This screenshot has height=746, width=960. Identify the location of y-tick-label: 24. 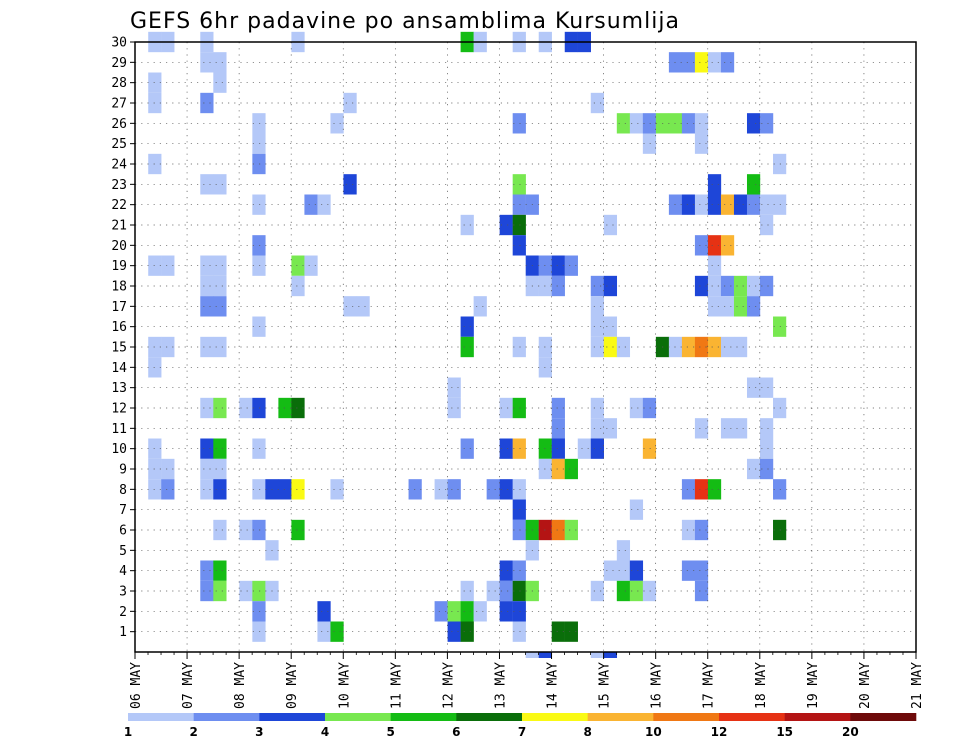
(119, 165).